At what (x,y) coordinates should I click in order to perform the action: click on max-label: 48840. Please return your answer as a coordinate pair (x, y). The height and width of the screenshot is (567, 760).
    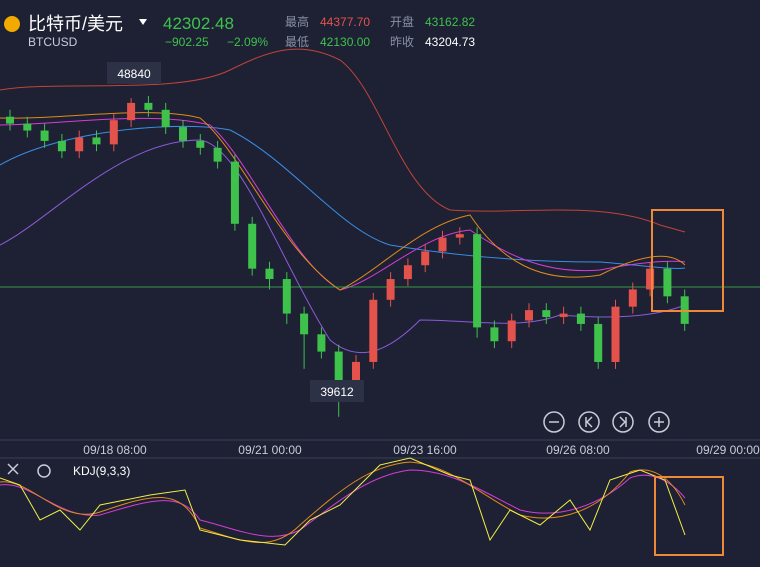
    Looking at the image, I should click on (134, 74).